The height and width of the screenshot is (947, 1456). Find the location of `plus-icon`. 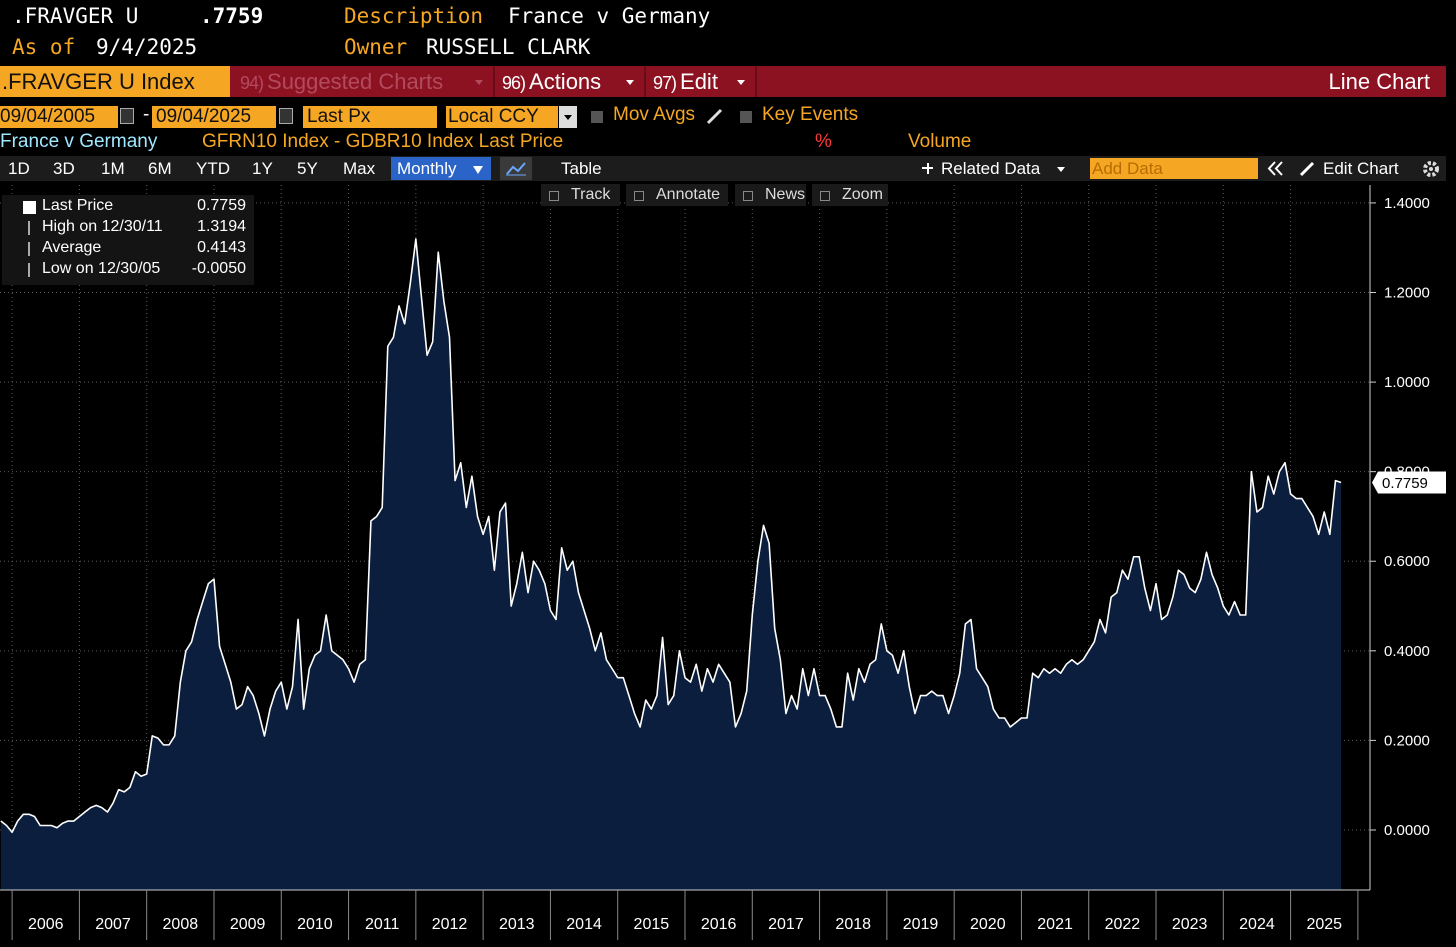

plus-icon is located at coordinates (927, 168).